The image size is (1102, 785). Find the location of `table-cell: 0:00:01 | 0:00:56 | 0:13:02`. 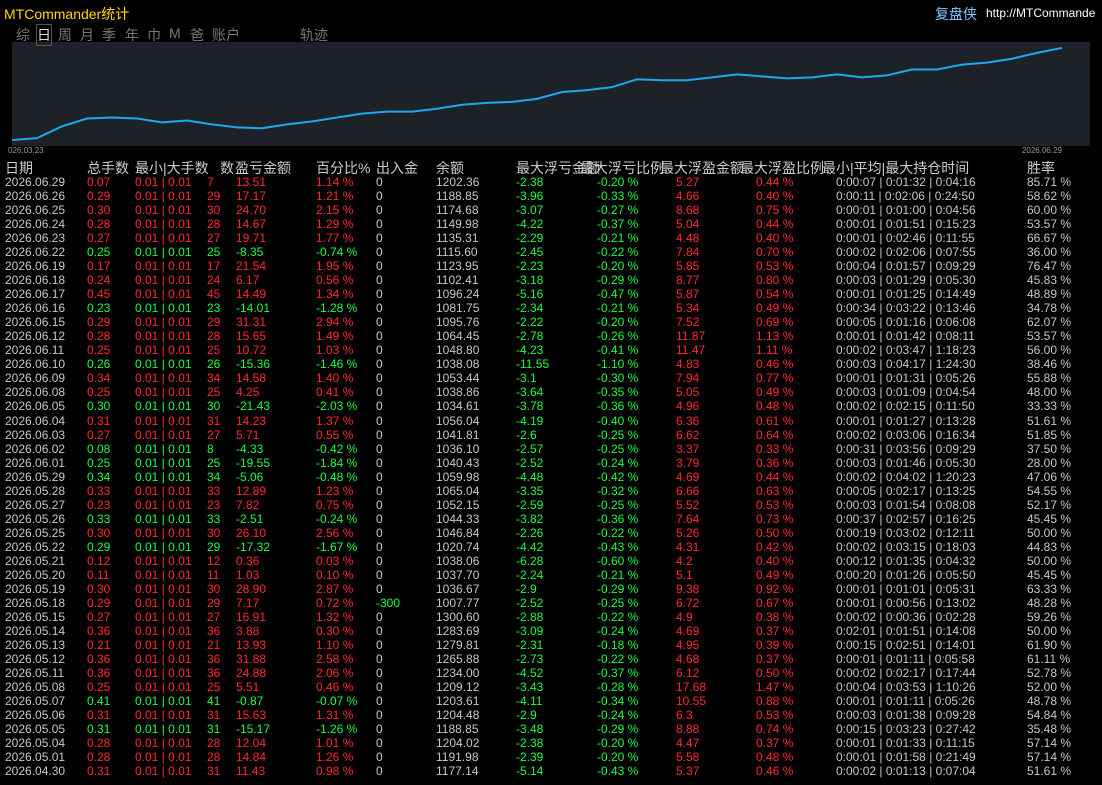

table-cell: 0:00:01 | 0:00:56 | 0:13:02 is located at coordinates (906, 602).